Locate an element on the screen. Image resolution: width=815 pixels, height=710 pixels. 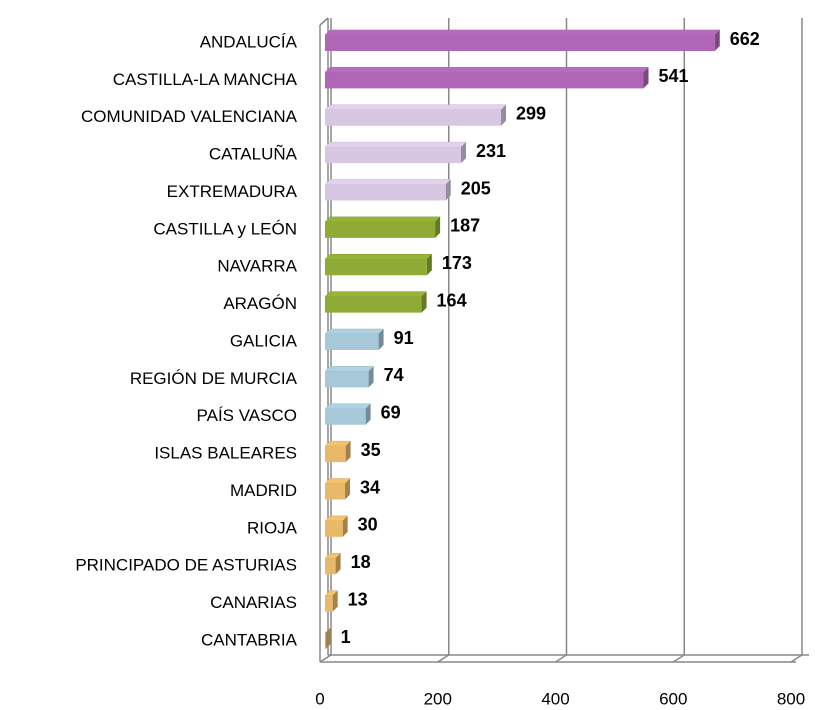
y-tick-label: ANDALUCÍA is located at coordinates (249, 41).